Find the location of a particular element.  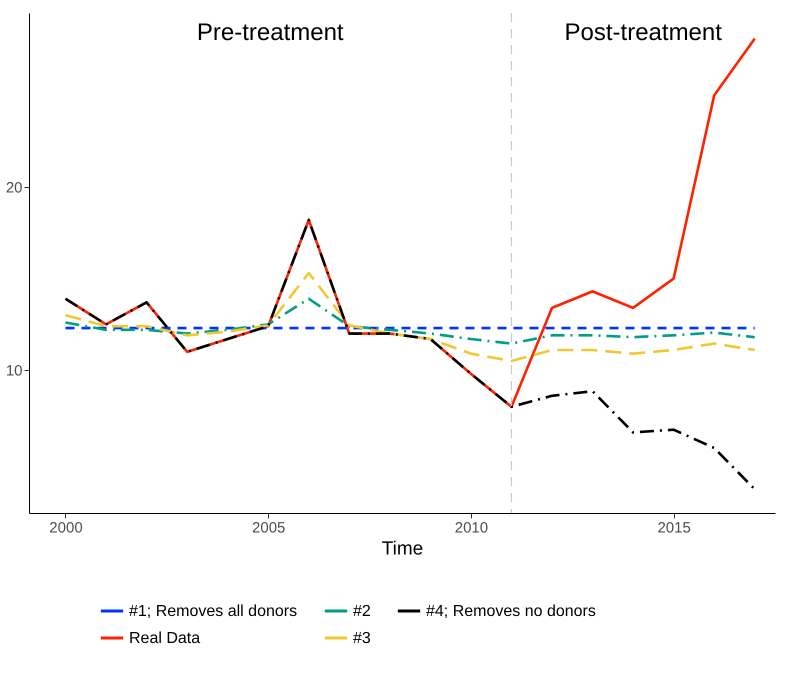

annotation: Pre-treatment is located at coordinates (270, 32).